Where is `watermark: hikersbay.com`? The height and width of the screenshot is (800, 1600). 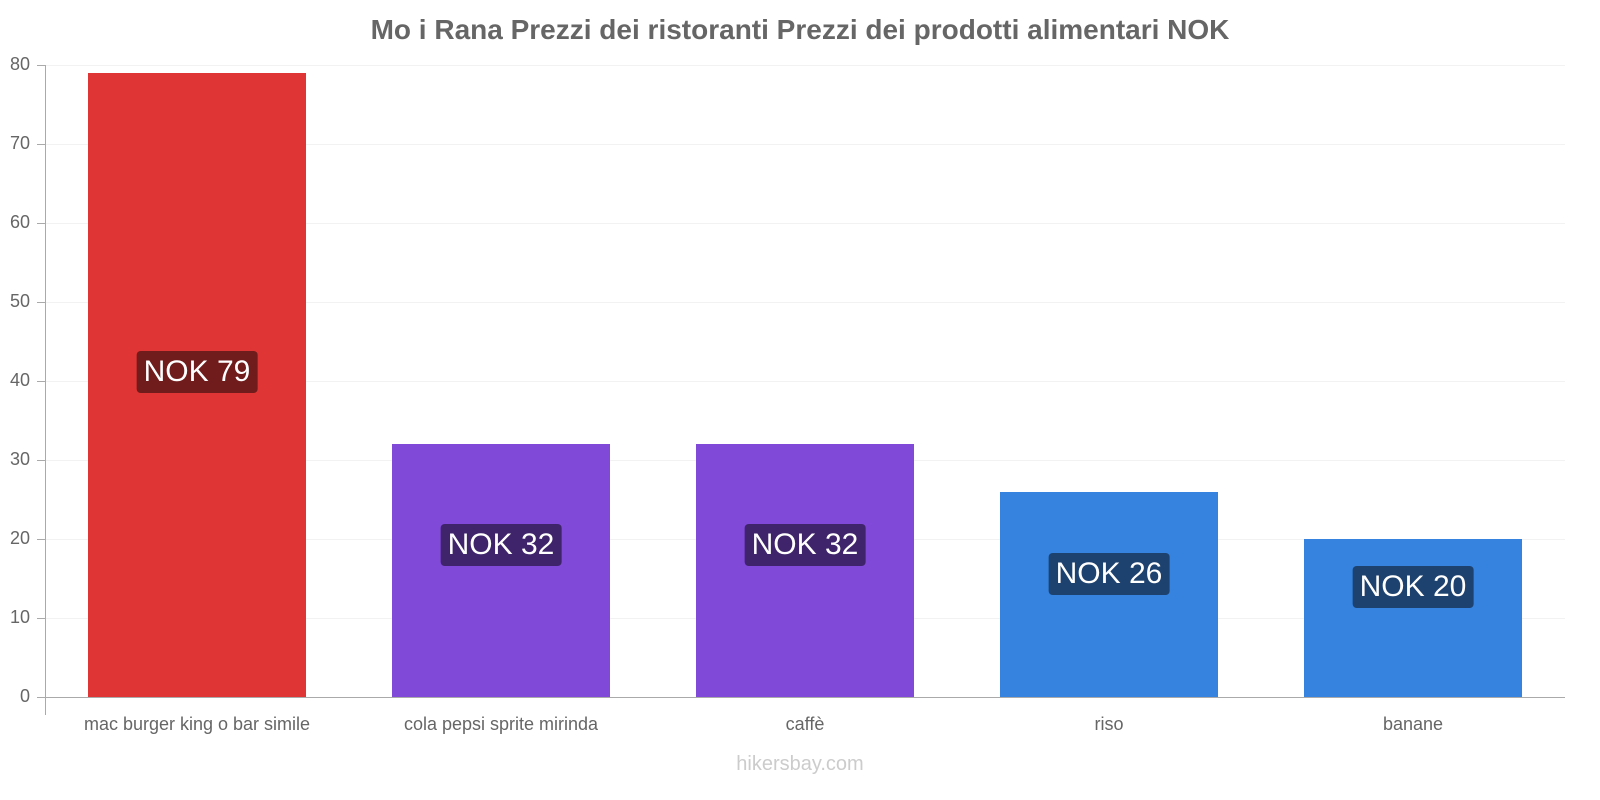 watermark: hikersbay.com is located at coordinates (800, 764).